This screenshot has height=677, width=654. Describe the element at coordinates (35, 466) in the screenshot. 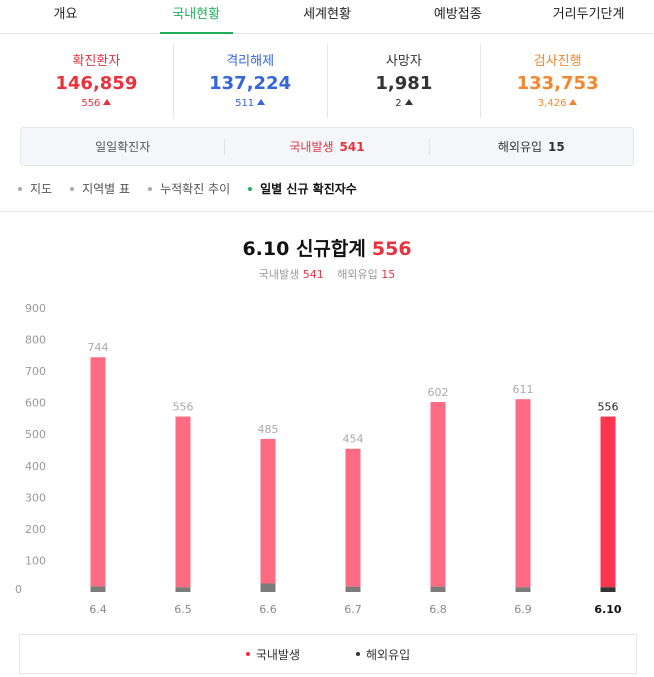

I see `y-tick-label: 400` at that location.